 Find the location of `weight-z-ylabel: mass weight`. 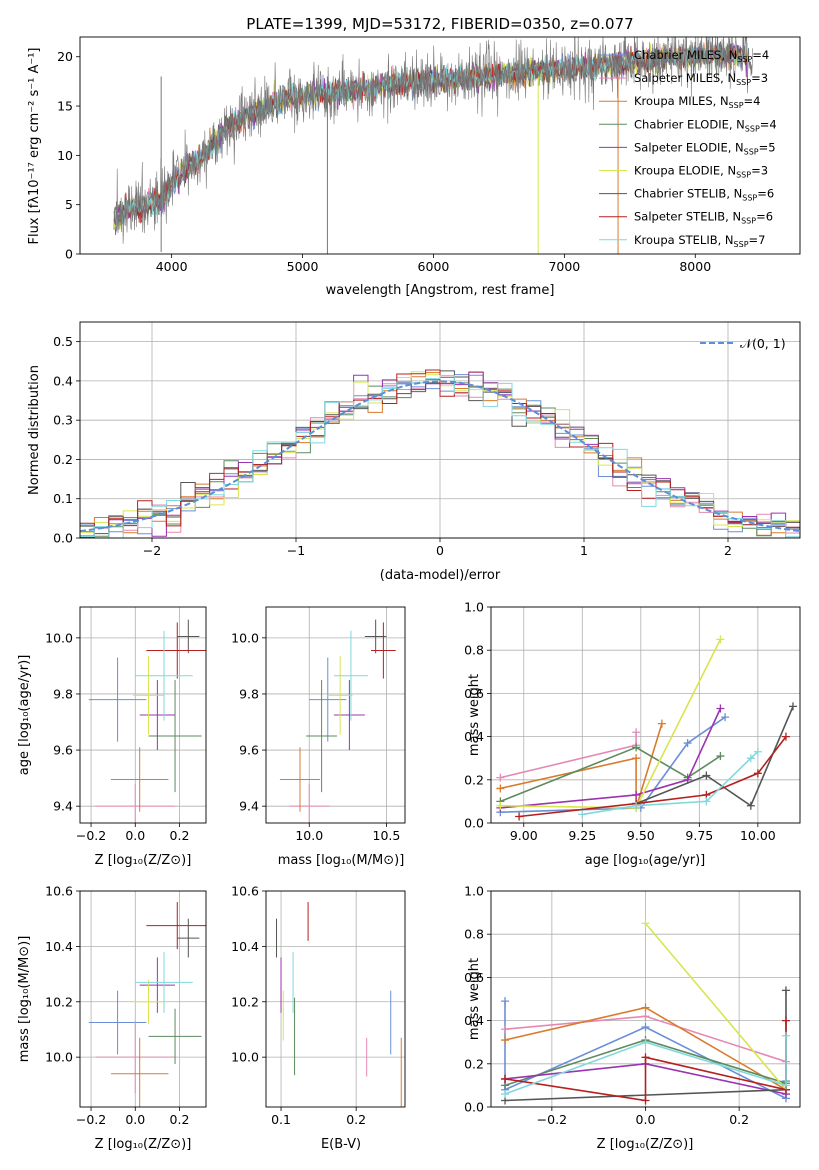

weight-z-ylabel: mass weight is located at coordinates (474, 999).